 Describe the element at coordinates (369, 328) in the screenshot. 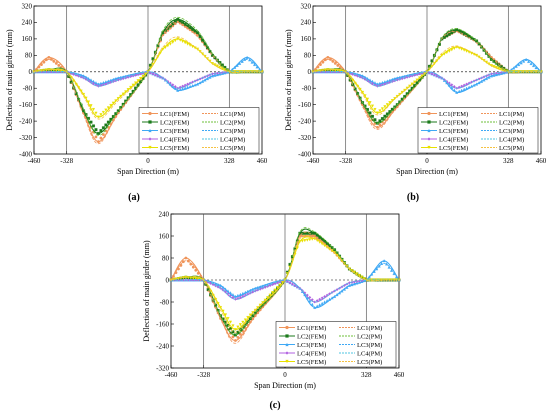

I see `legend-label: LC1(PM)` at that location.